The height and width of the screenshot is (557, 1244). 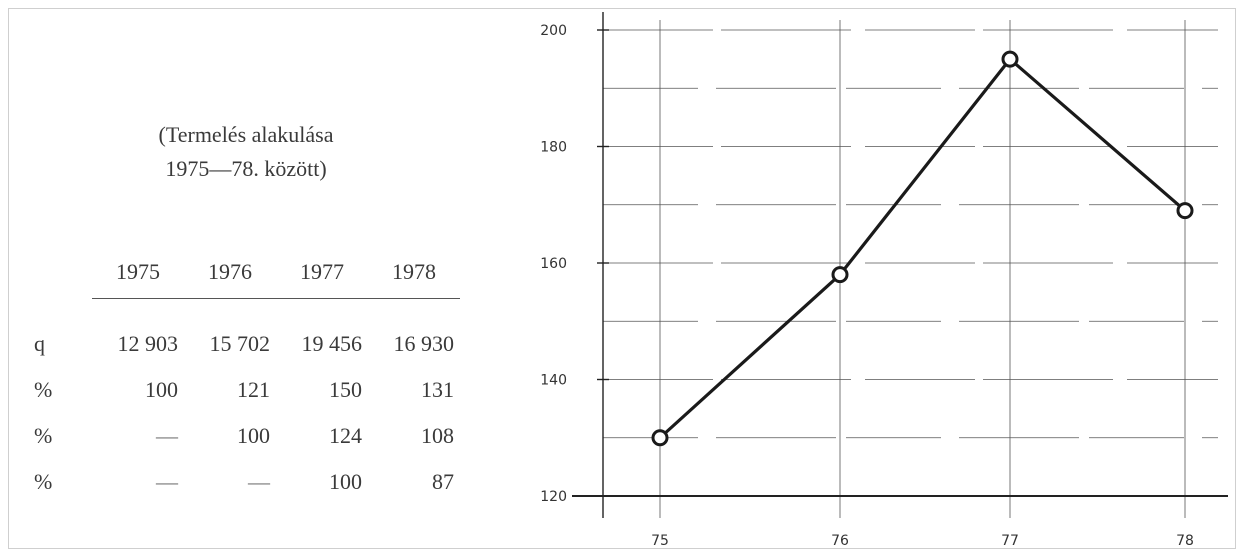 What do you see at coordinates (414, 272) in the screenshot?
I see `year-header-1978: 1978` at bounding box center [414, 272].